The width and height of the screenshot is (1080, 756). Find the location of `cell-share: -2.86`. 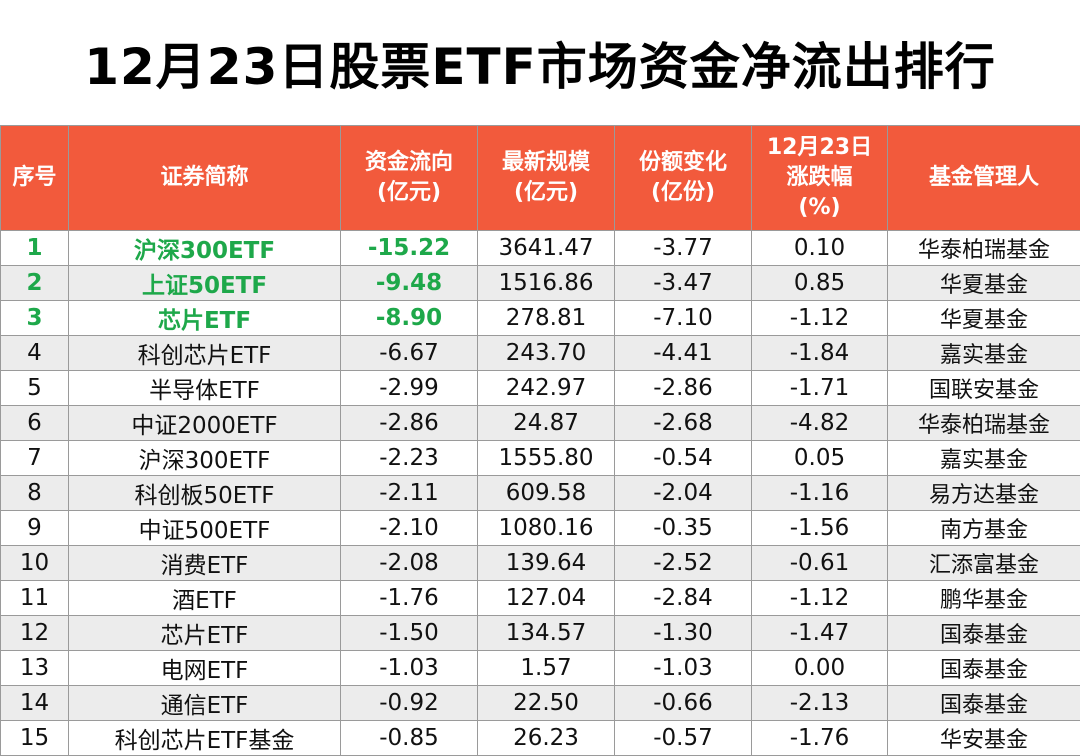

cell-share: -2.86 is located at coordinates (683, 388).